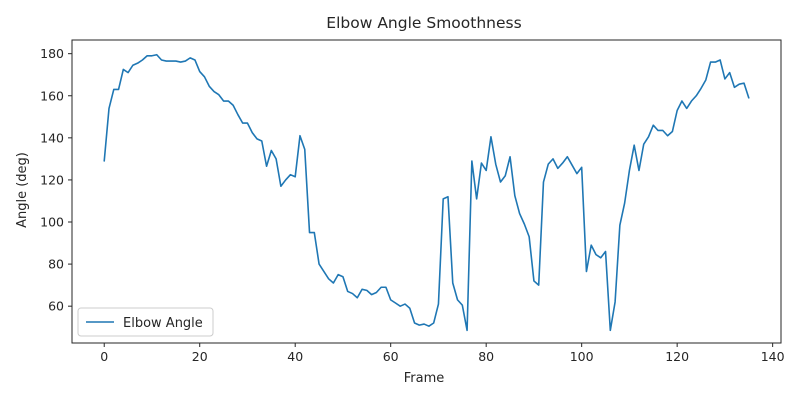  Describe the element at coordinates (56, 264) in the screenshot. I see `y-tick-label: 80` at that location.